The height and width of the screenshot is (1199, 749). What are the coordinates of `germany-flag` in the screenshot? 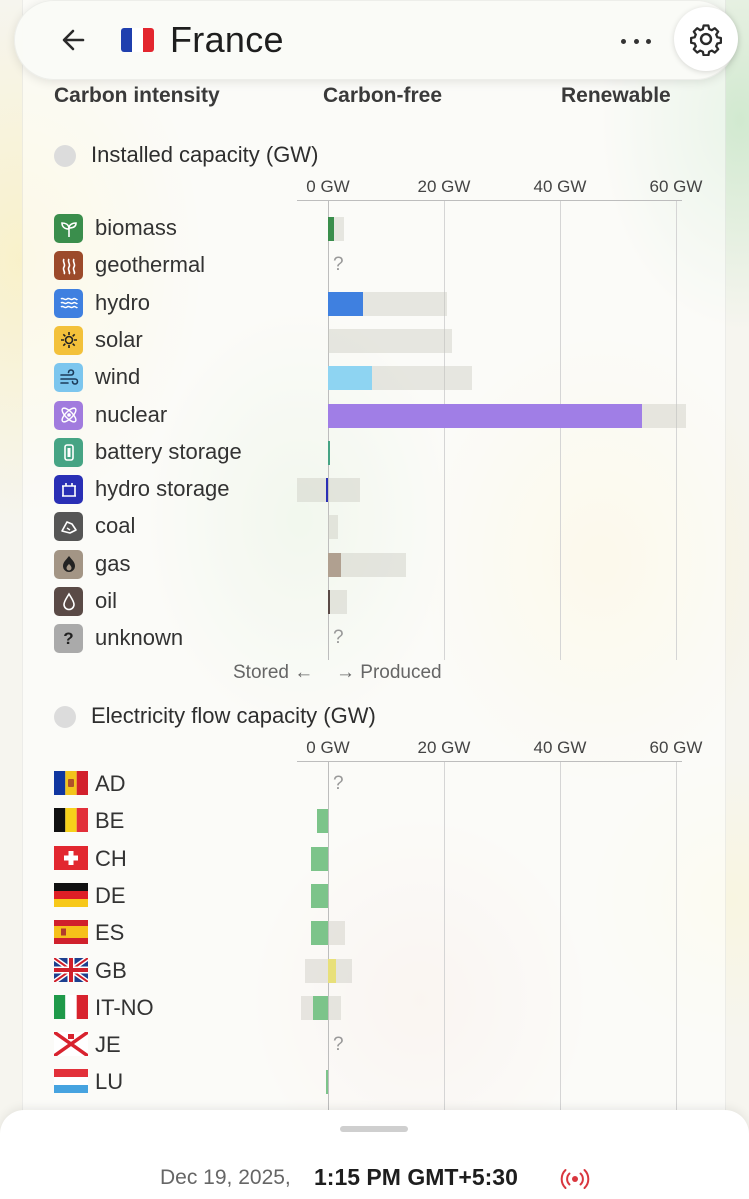 It's located at (71, 894).